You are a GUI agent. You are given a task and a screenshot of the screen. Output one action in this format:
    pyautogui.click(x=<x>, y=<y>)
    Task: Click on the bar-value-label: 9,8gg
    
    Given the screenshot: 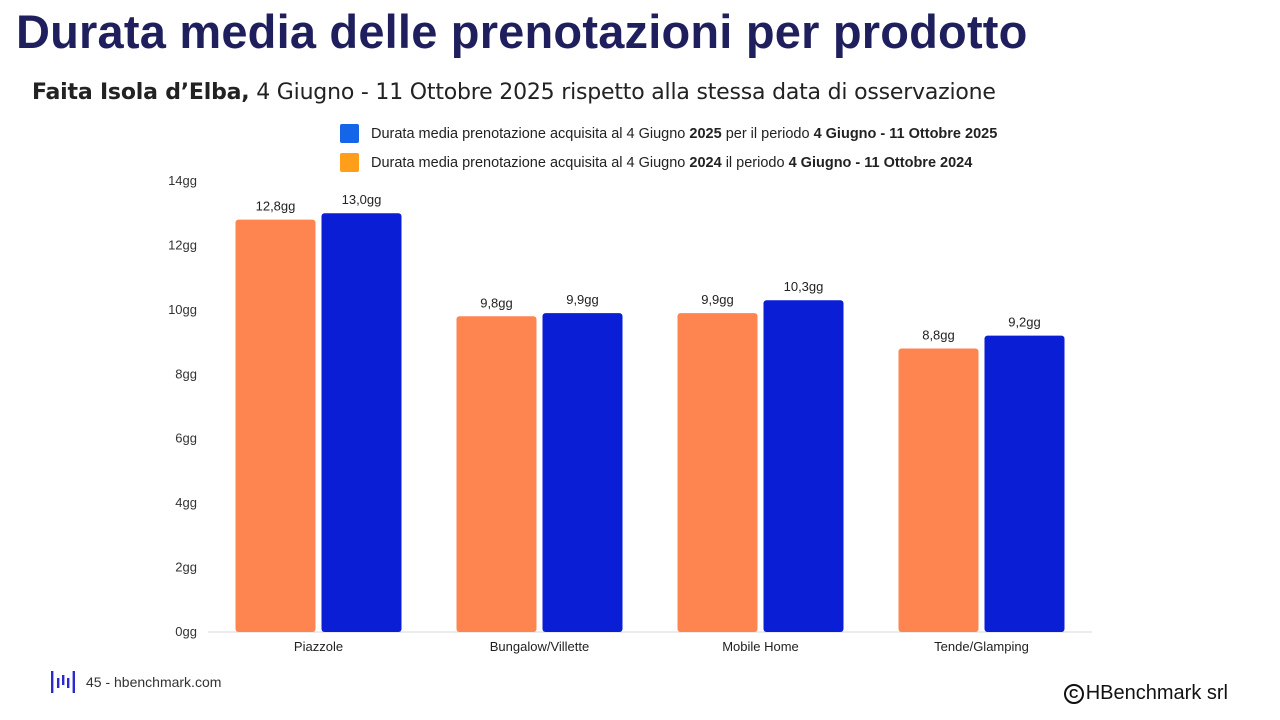 What is the action you would take?
    pyautogui.click(x=496, y=302)
    